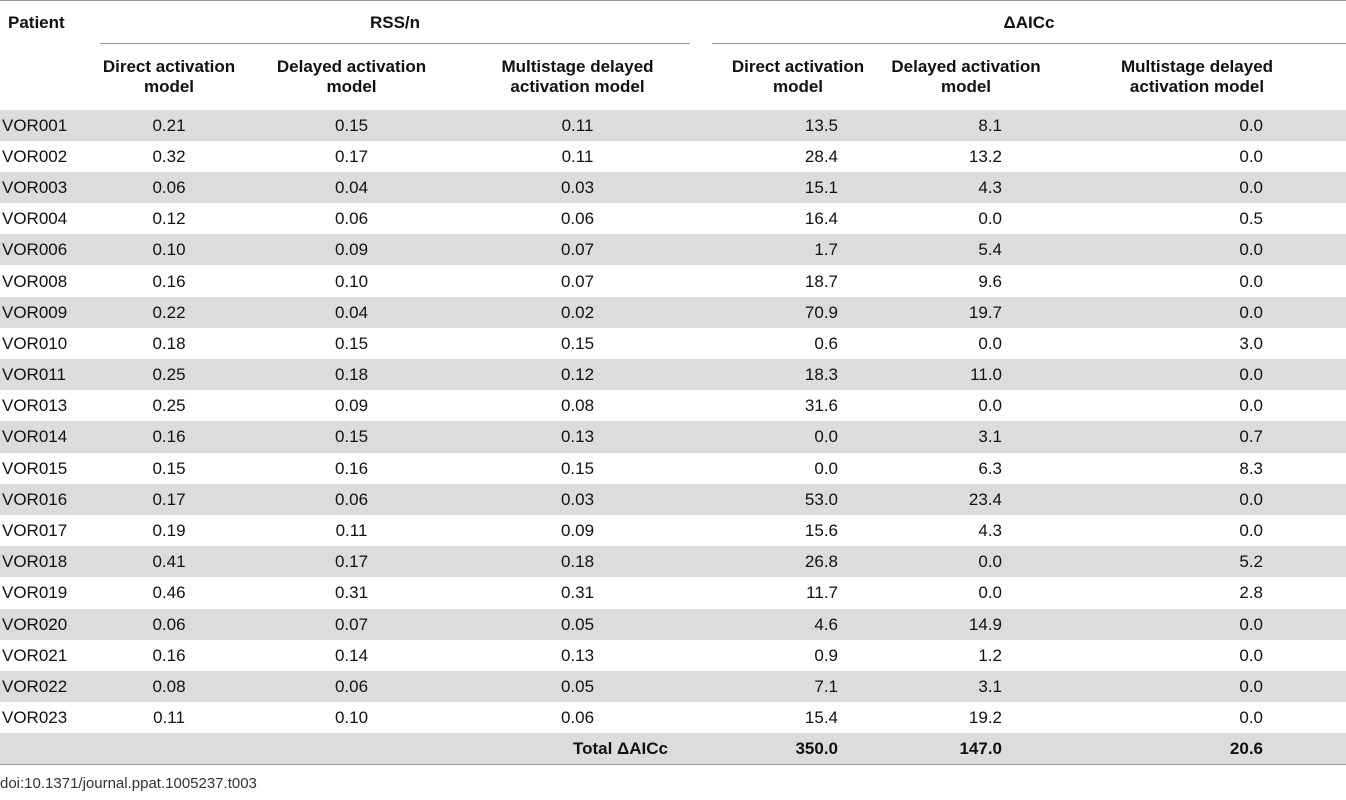 This screenshot has width=1346, height=800. What do you see at coordinates (577, 66) in the screenshot?
I see `header-rss-multi-line1: Multistage delayed` at bounding box center [577, 66].